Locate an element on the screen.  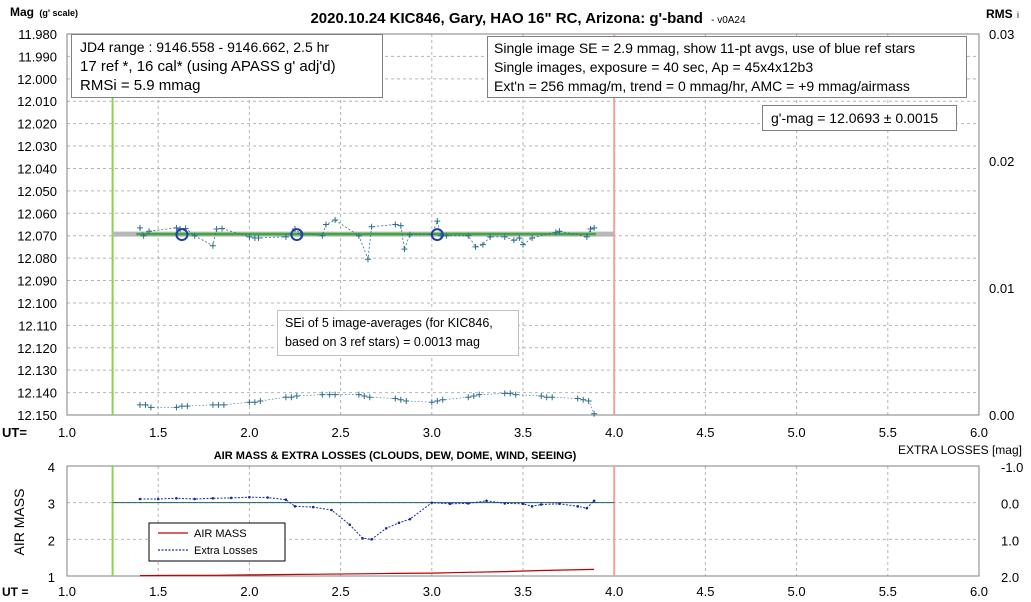
top-y2-tick-label: 0.02 is located at coordinates (1001, 161).